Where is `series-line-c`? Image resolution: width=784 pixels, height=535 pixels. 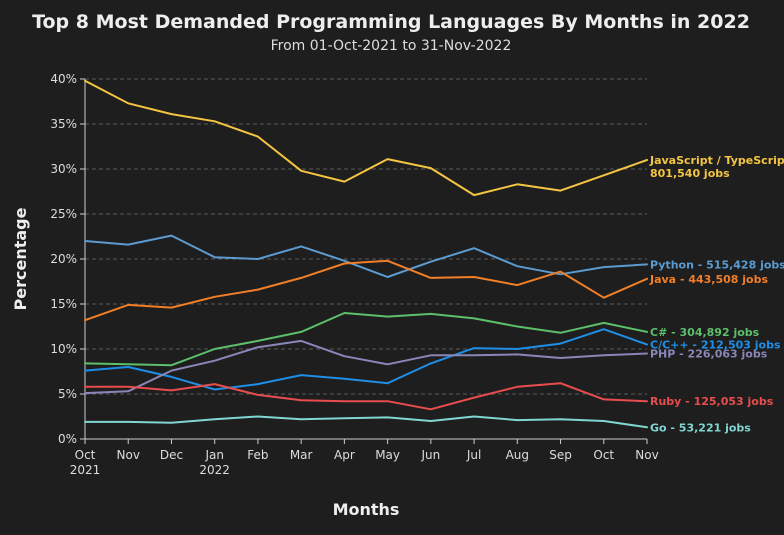 series-line-c is located at coordinates (366, 339).